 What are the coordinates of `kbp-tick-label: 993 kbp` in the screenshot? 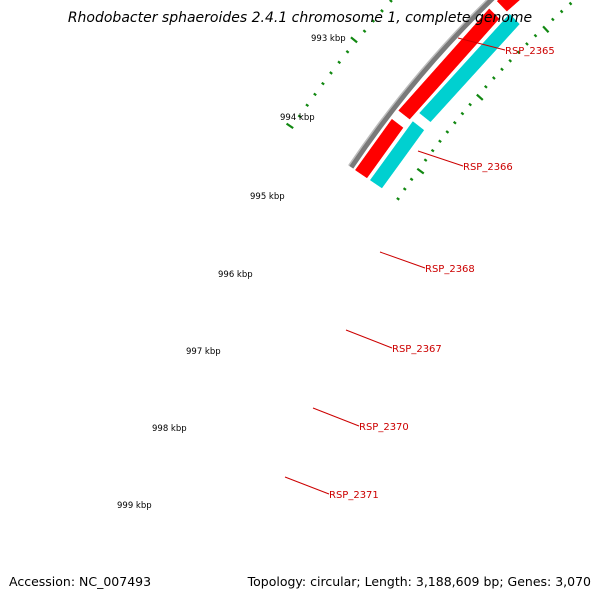 It's located at (328, 39).